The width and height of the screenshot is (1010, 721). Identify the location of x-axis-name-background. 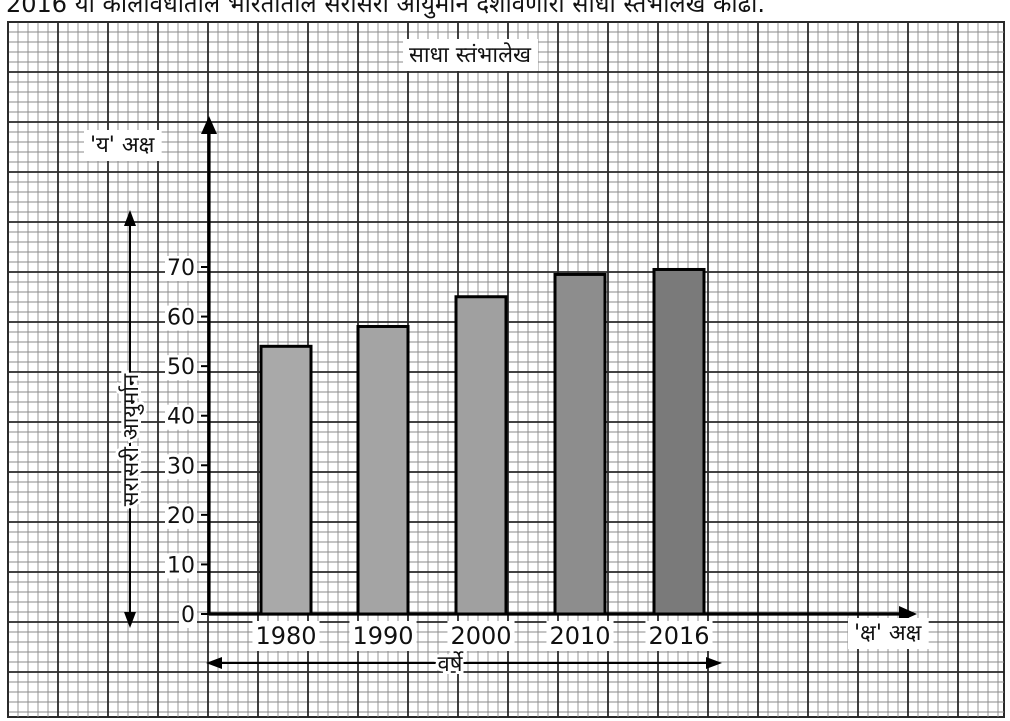
(888, 633).